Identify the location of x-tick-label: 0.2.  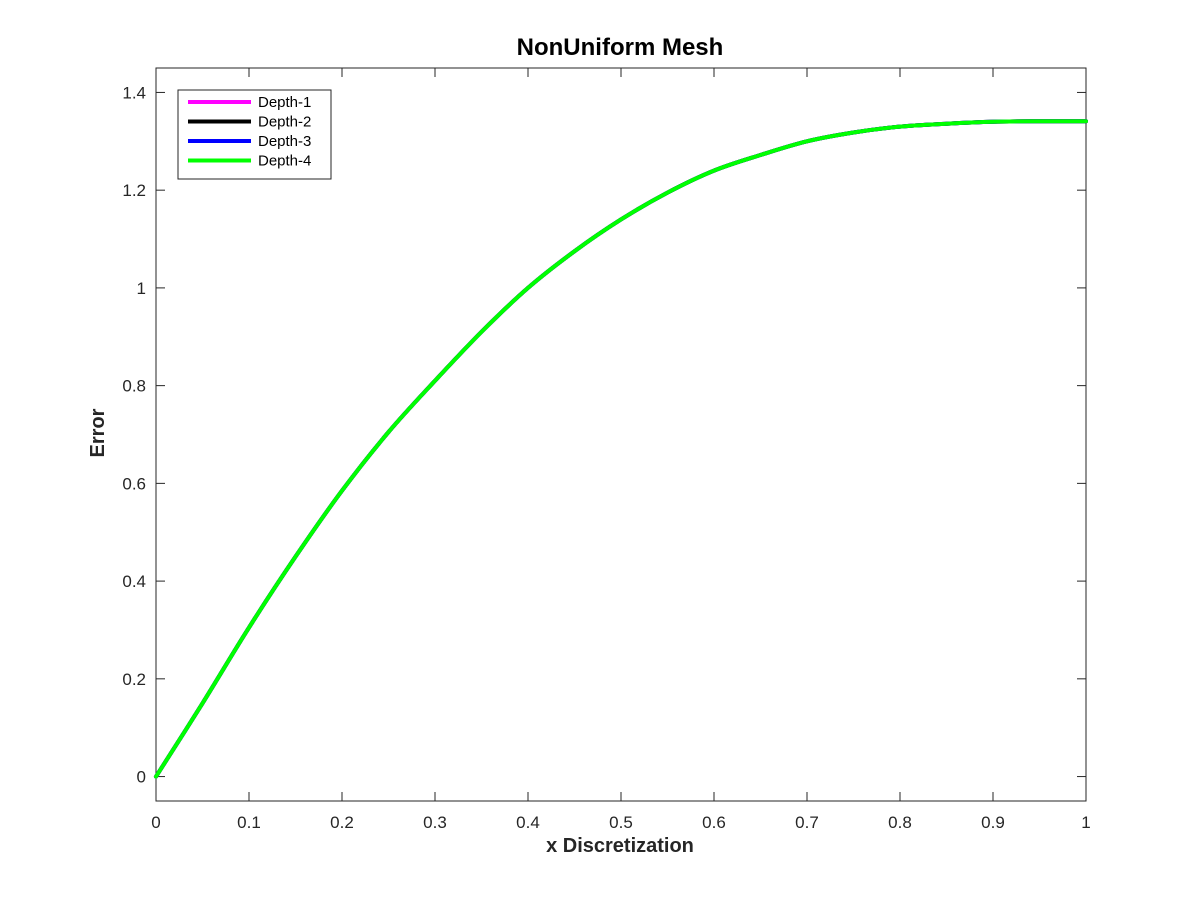
(342, 822).